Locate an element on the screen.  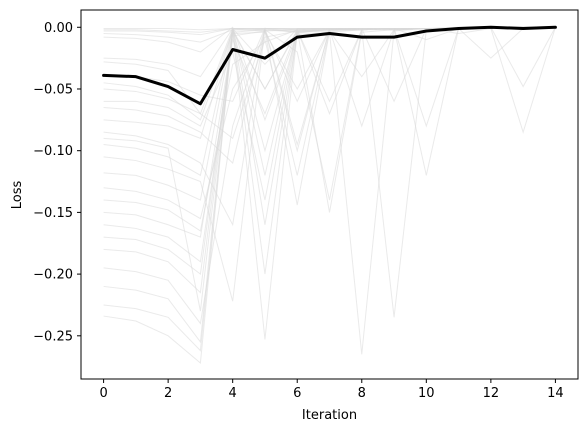
y-tick-label: −0.15 is located at coordinates (53, 213).